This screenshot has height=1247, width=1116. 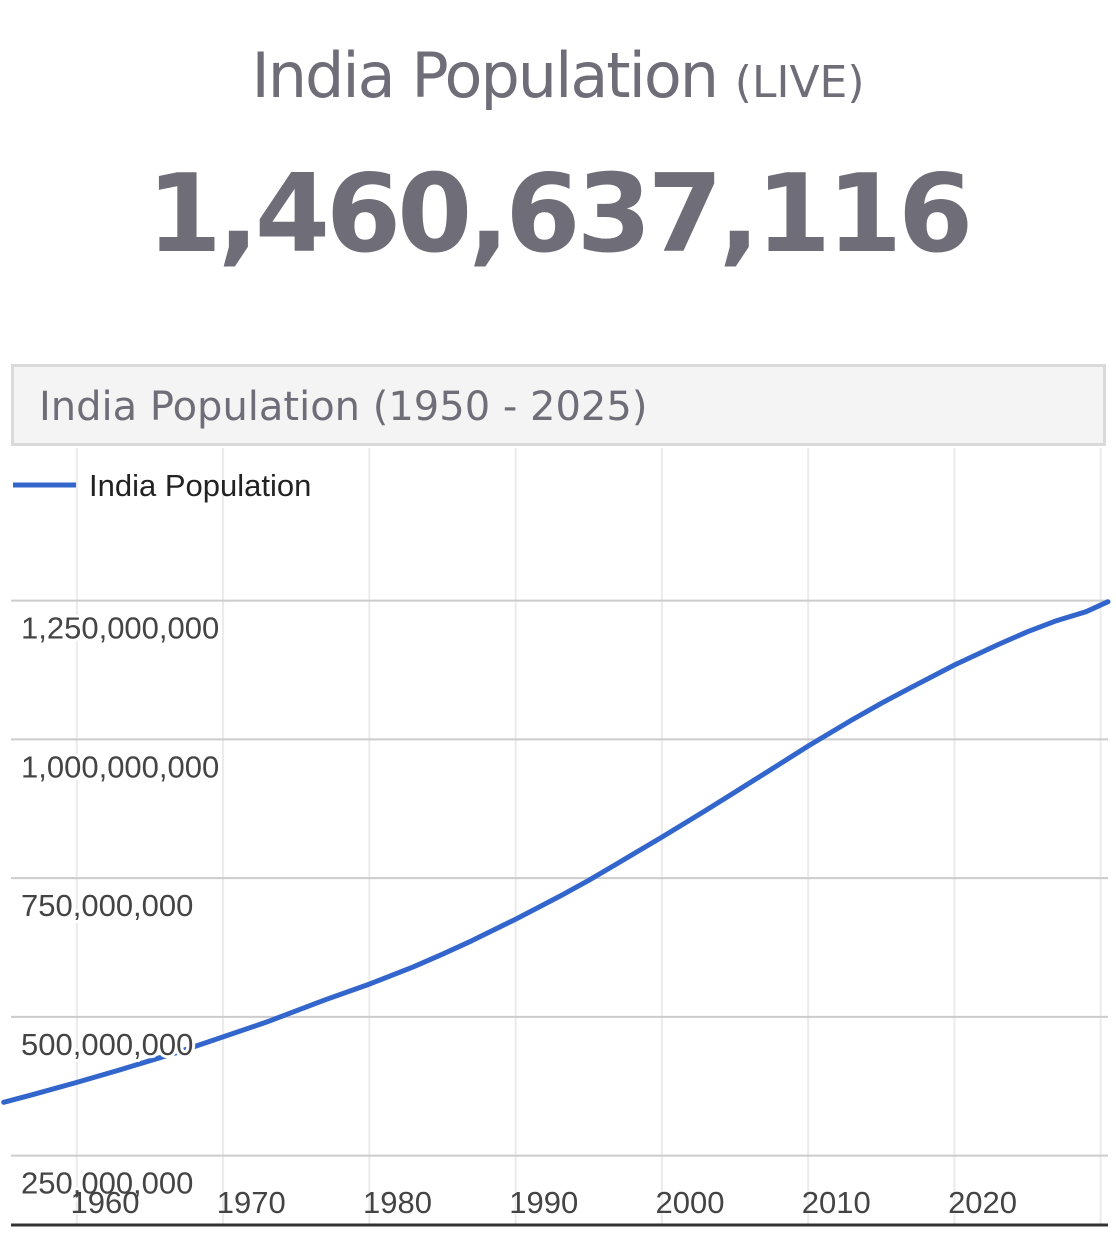 What do you see at coordinates (343, 407) in the screenshot?
I see `chart-panel-title: India Population (1950 - 2025)` at bounding box center [343, 407].